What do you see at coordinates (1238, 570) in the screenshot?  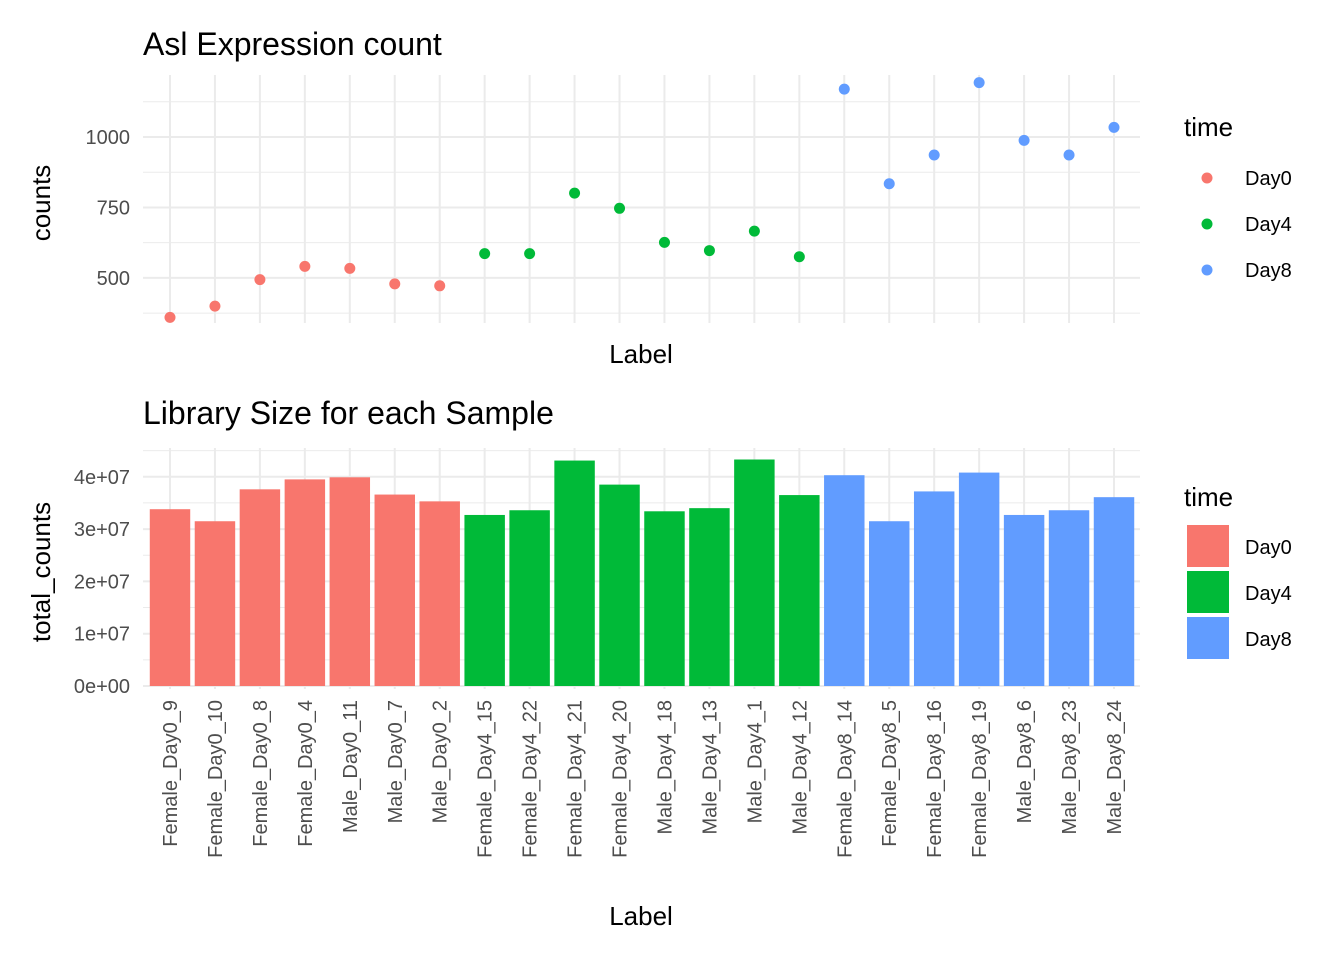 I see `bar-legend: time Day0 Day4 Day8` at bounding box center [1238, 570].